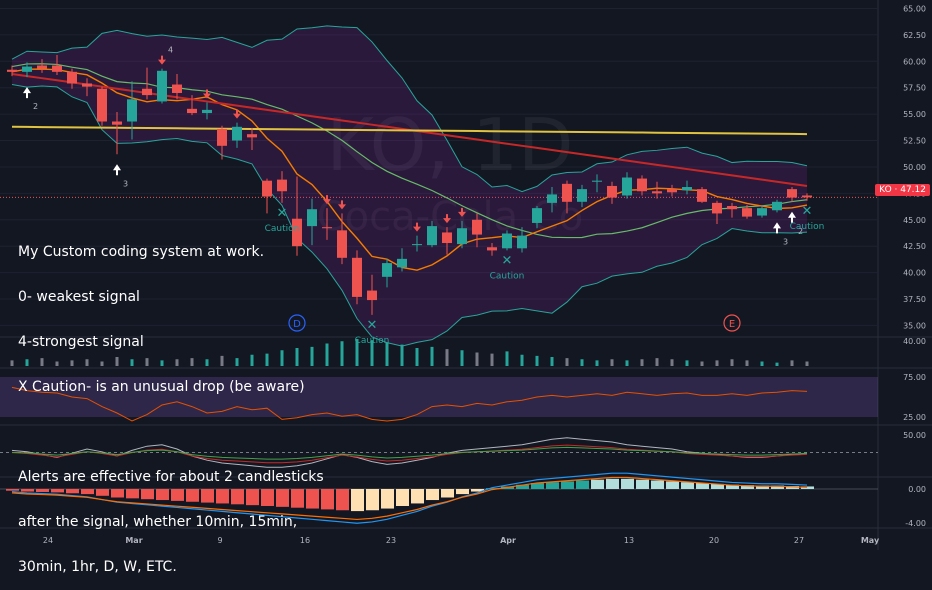 This screenshot has width=932, height=590. Describe the element at coordinates (914, 167) in the screenshot. I see `price-tick-label: 50.00` at that location.